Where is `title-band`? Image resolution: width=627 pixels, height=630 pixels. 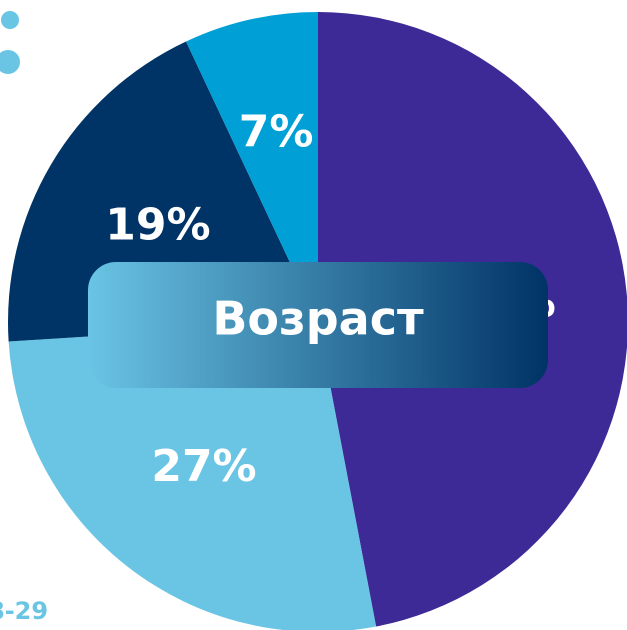 title-band is located at coordinates (318, 325).